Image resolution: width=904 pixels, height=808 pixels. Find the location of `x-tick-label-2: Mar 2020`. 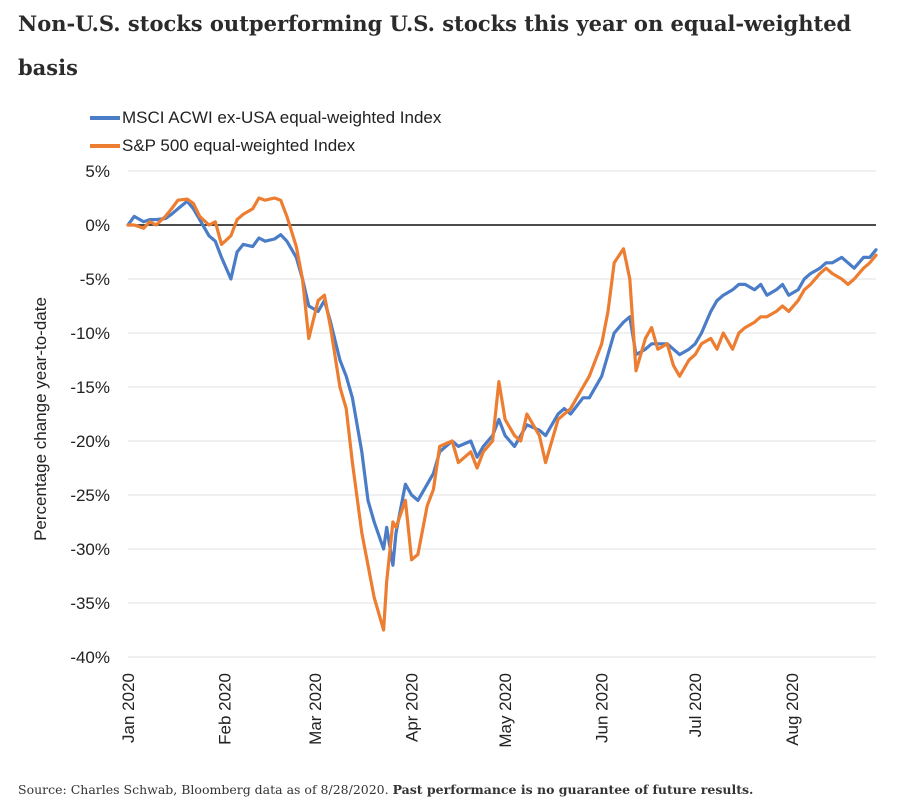

x-tick-label-2: Mar 2020 is located at coordinates (315, 709).